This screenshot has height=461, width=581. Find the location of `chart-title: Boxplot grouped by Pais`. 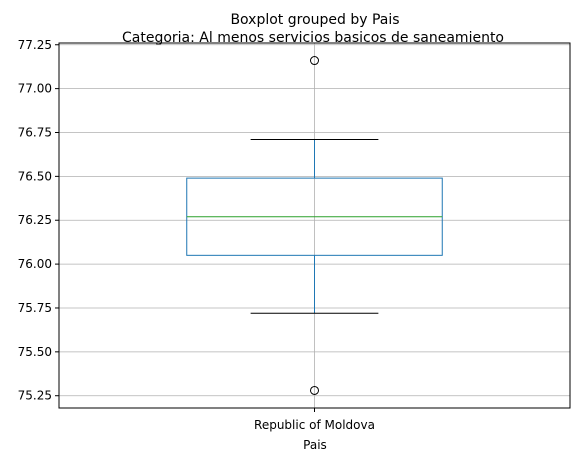

chart-title: Boxplot grouped by Pais is located at coordinates (314, 20).